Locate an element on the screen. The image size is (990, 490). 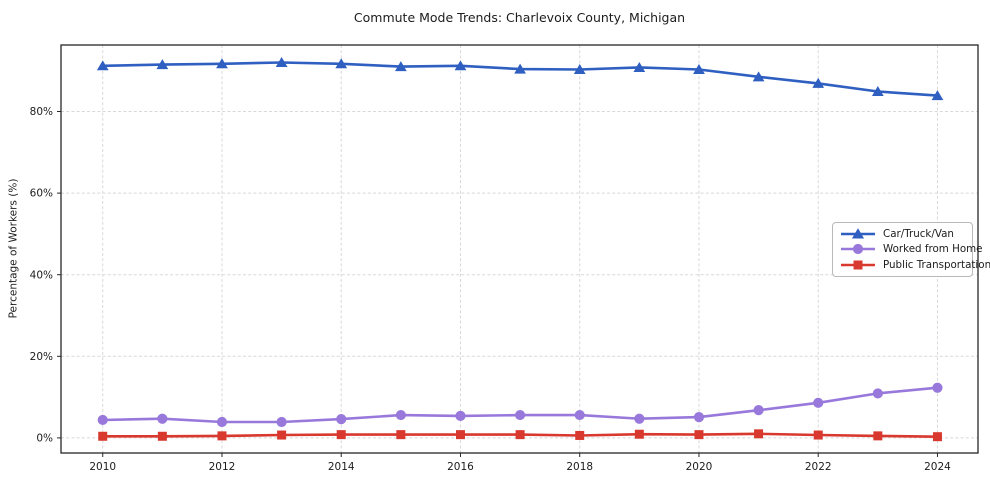
x-tick-label: 2022 is located at coordinates (818, 467).